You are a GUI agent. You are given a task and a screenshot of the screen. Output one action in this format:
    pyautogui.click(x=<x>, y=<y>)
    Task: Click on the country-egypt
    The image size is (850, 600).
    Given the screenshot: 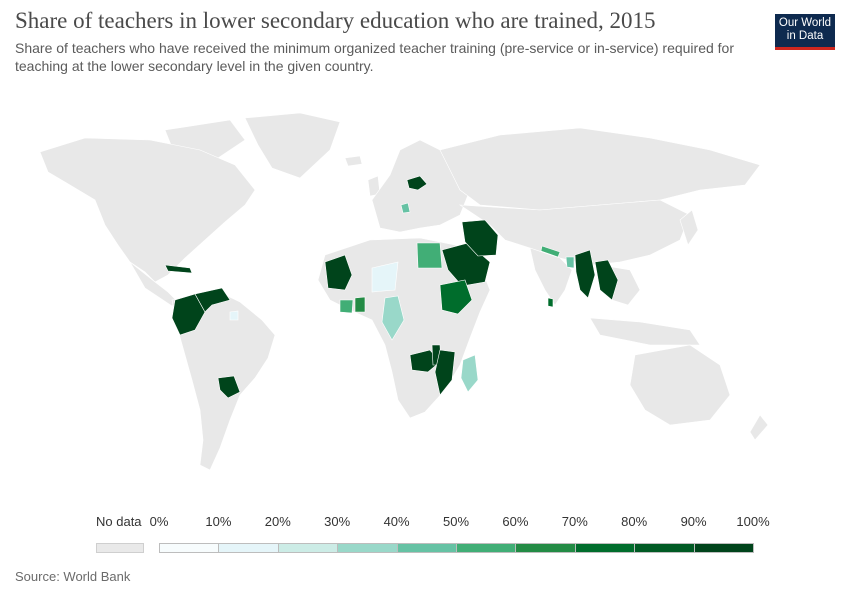 What is the action you would take?
    pyautogui.click(x=429, y=255)
    